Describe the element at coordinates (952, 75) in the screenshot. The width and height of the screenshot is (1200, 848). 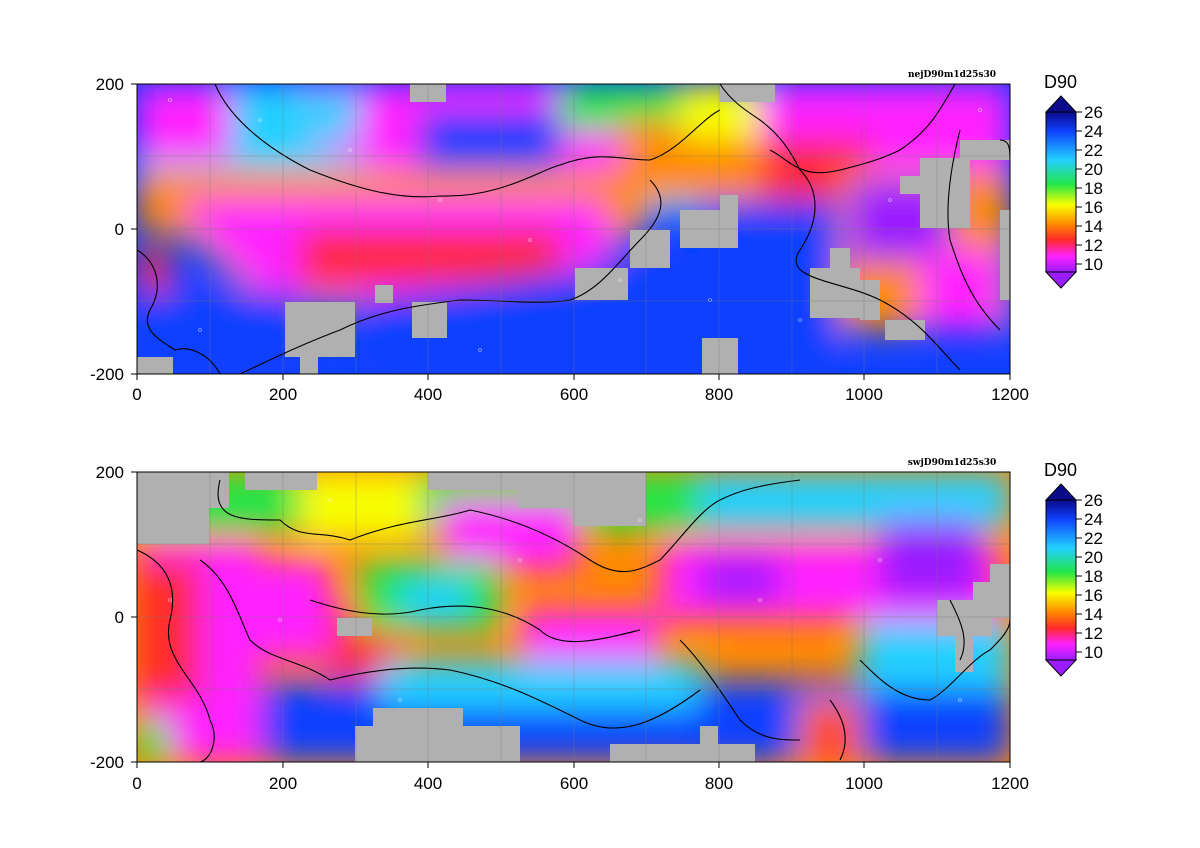
I see `map-top-title: nejD90m1d25s30` at that location.